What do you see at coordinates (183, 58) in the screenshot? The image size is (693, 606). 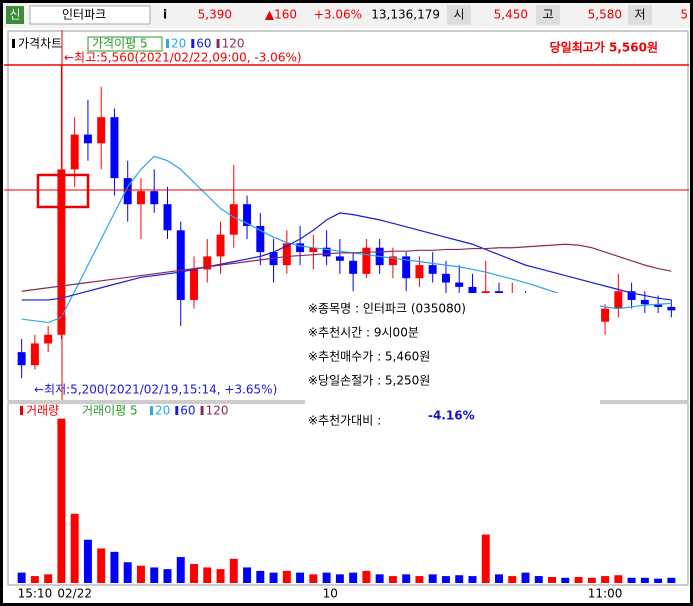 I see `annotation-high: ←최고:5,560(2021/02/22,09:00, -3.06%)` at bounding box center [183, 58].